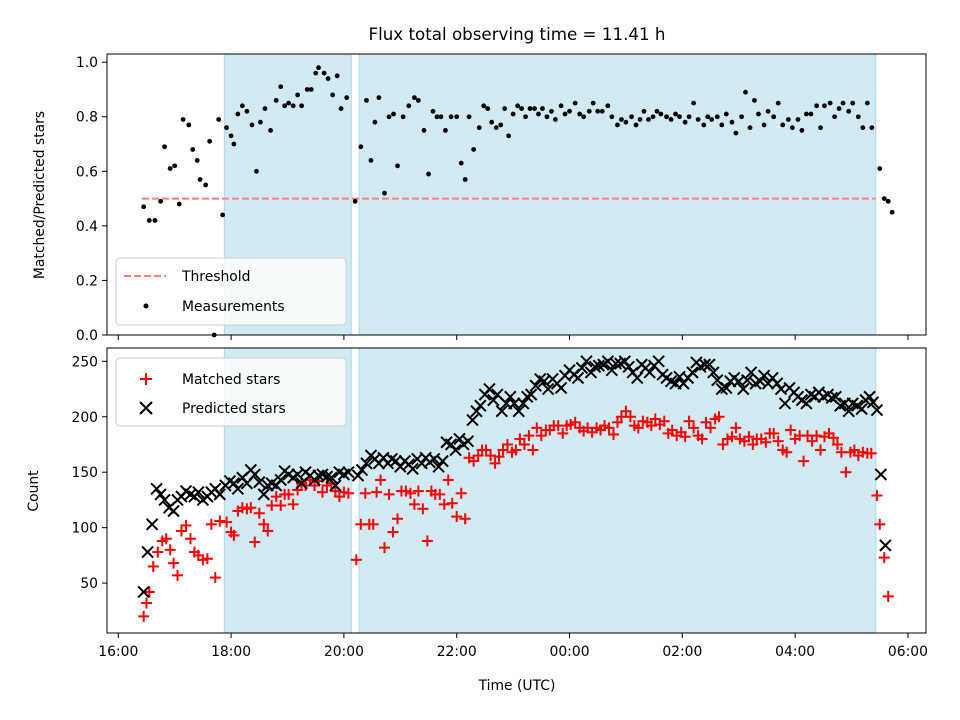  I want to click on bottom-y-axis-label: Count, so click(34, 491).